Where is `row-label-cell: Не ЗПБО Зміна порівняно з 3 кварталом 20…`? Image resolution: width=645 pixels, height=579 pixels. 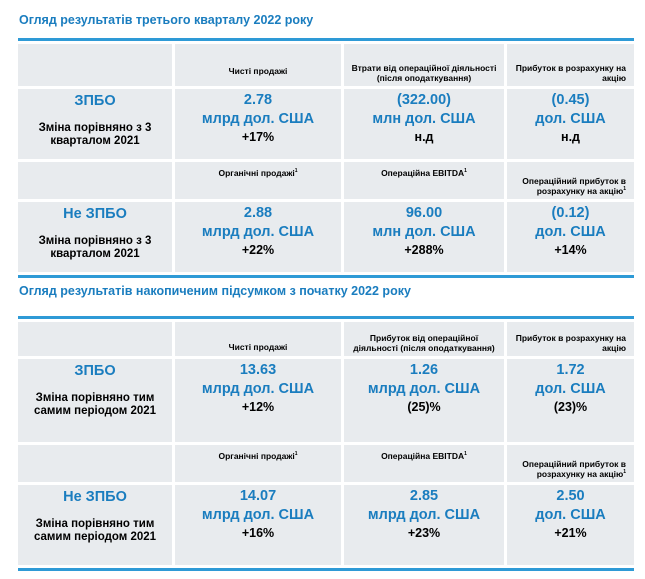 row-label-cell: Не ЗПБО Зміна порівняно з 3 кварталом 20… is located at coordinates (95, 237).